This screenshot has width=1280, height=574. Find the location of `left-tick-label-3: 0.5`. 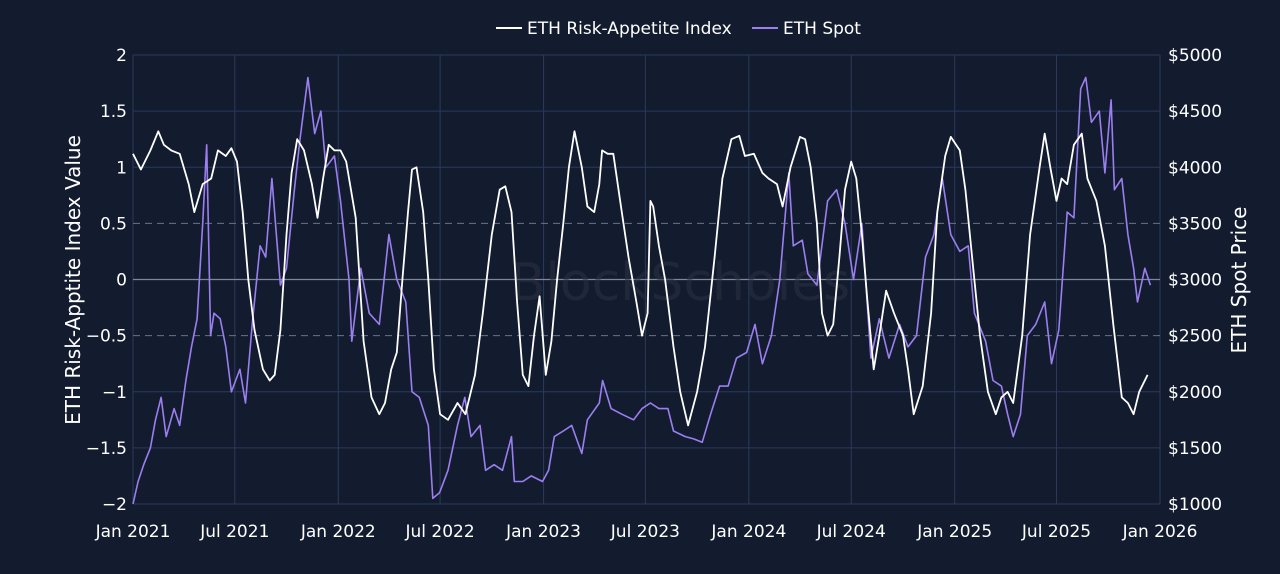

left-tick-label-3: 0.5 is located at coordinates (113, 224).